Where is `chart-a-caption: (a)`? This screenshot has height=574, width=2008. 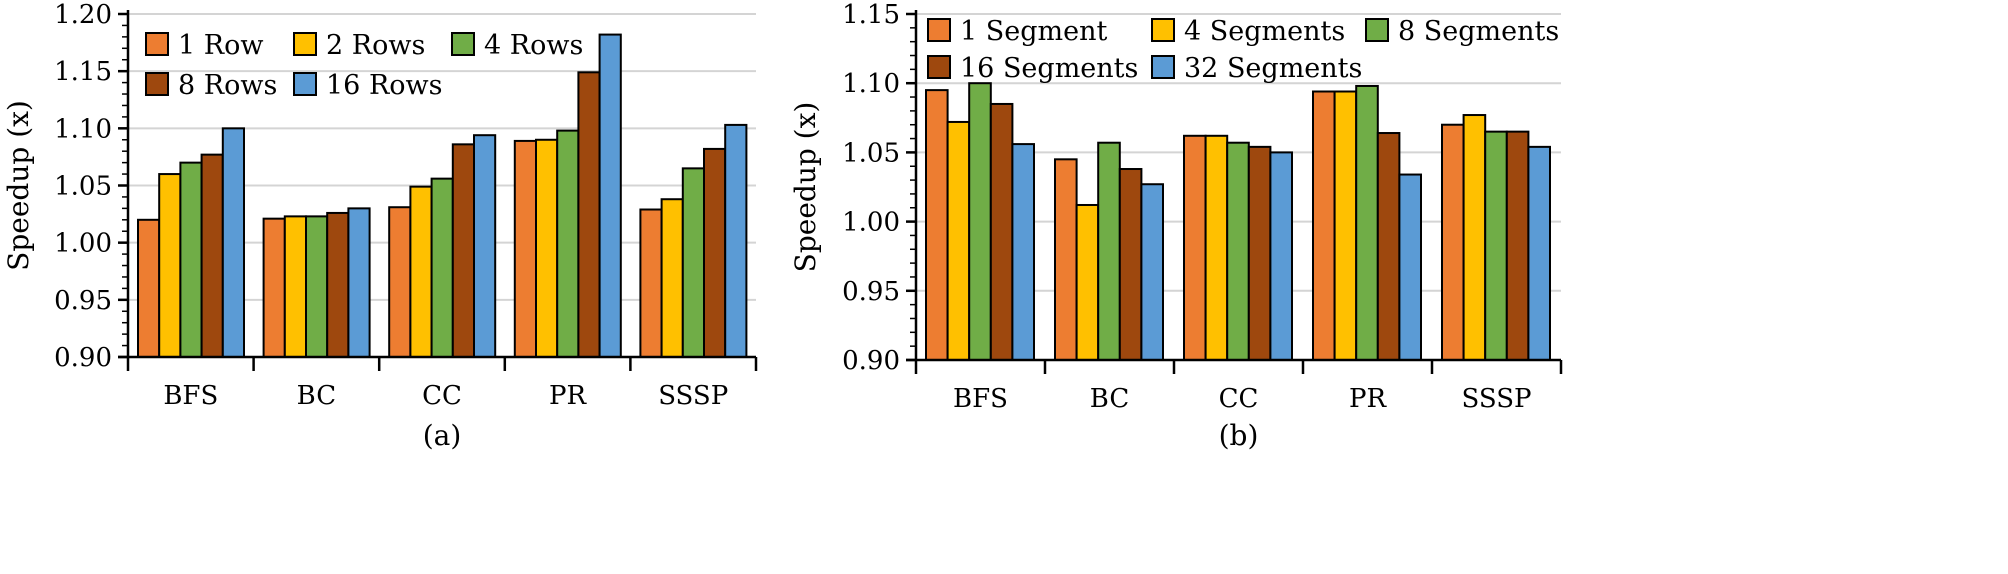 chart-a-caption: (a) is located at coordinates (442, 435).